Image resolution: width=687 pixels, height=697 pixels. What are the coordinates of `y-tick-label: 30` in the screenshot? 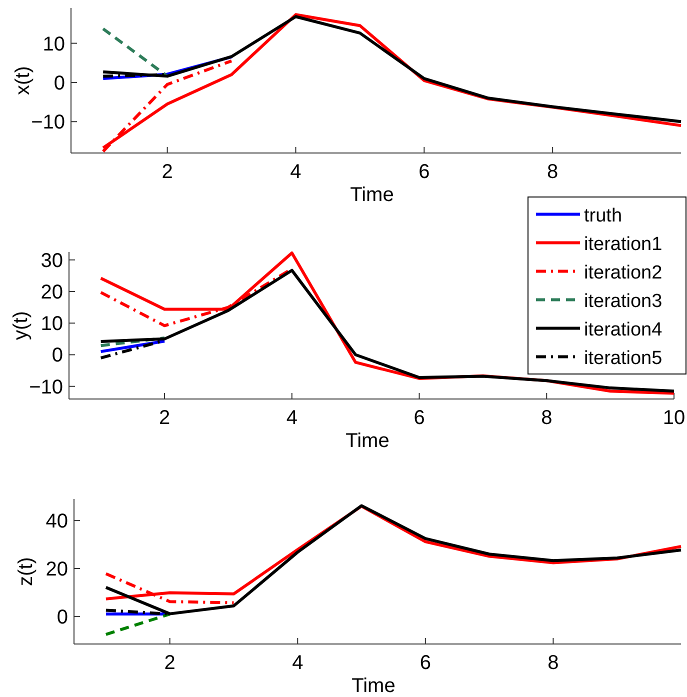 It's located at (51, 261).